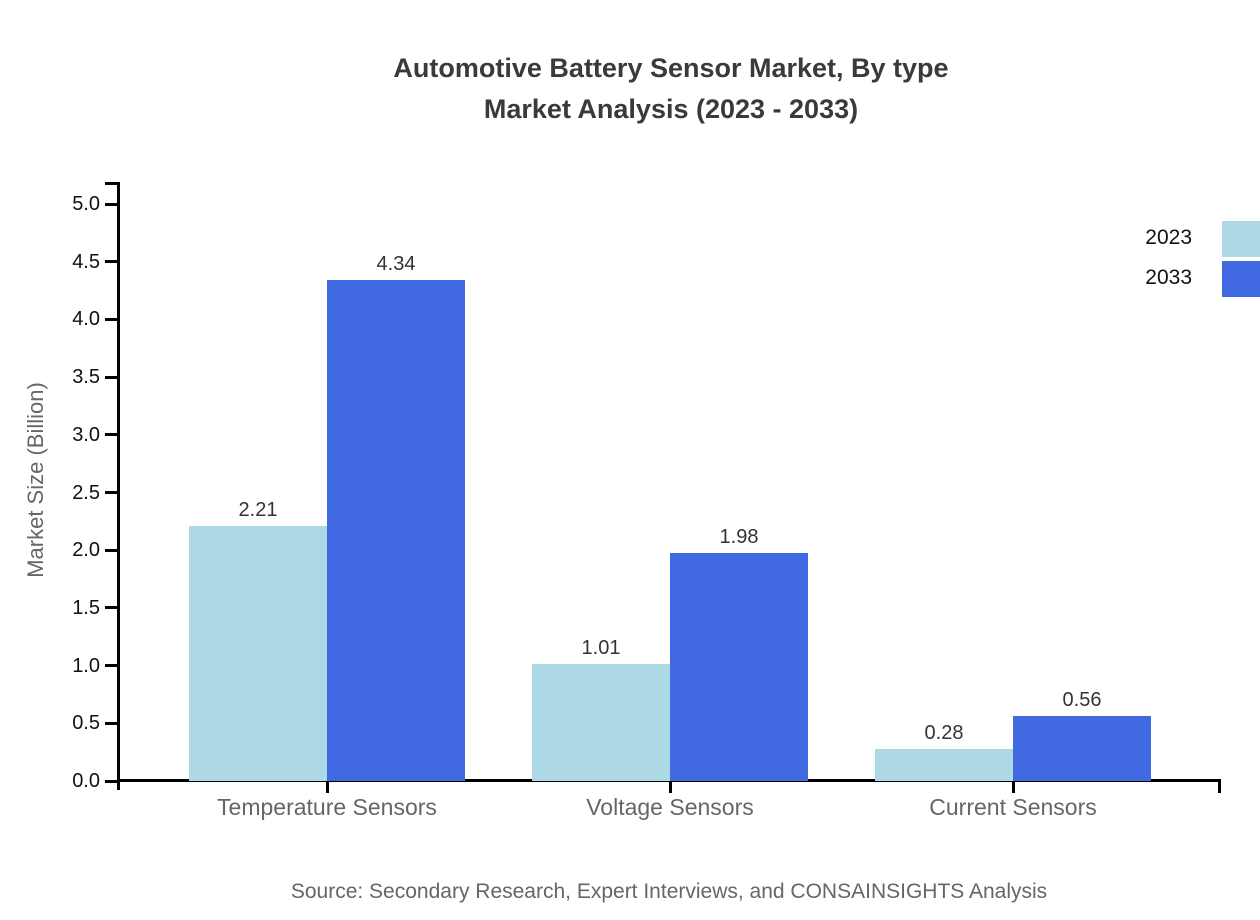  I want to click on x-category-label: Voltage Sensors, so click(670, 807).